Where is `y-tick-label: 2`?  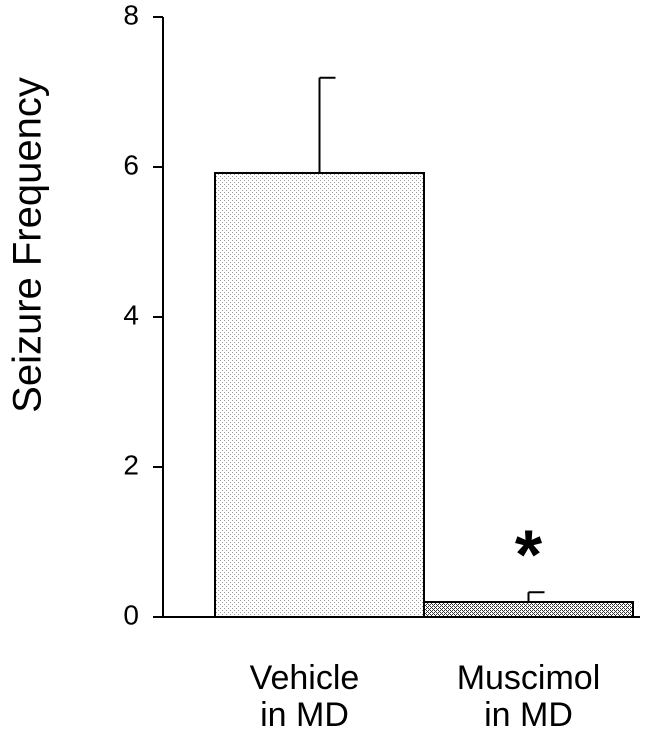
y-tick-label: 2 is located at coordinates (131, 464).